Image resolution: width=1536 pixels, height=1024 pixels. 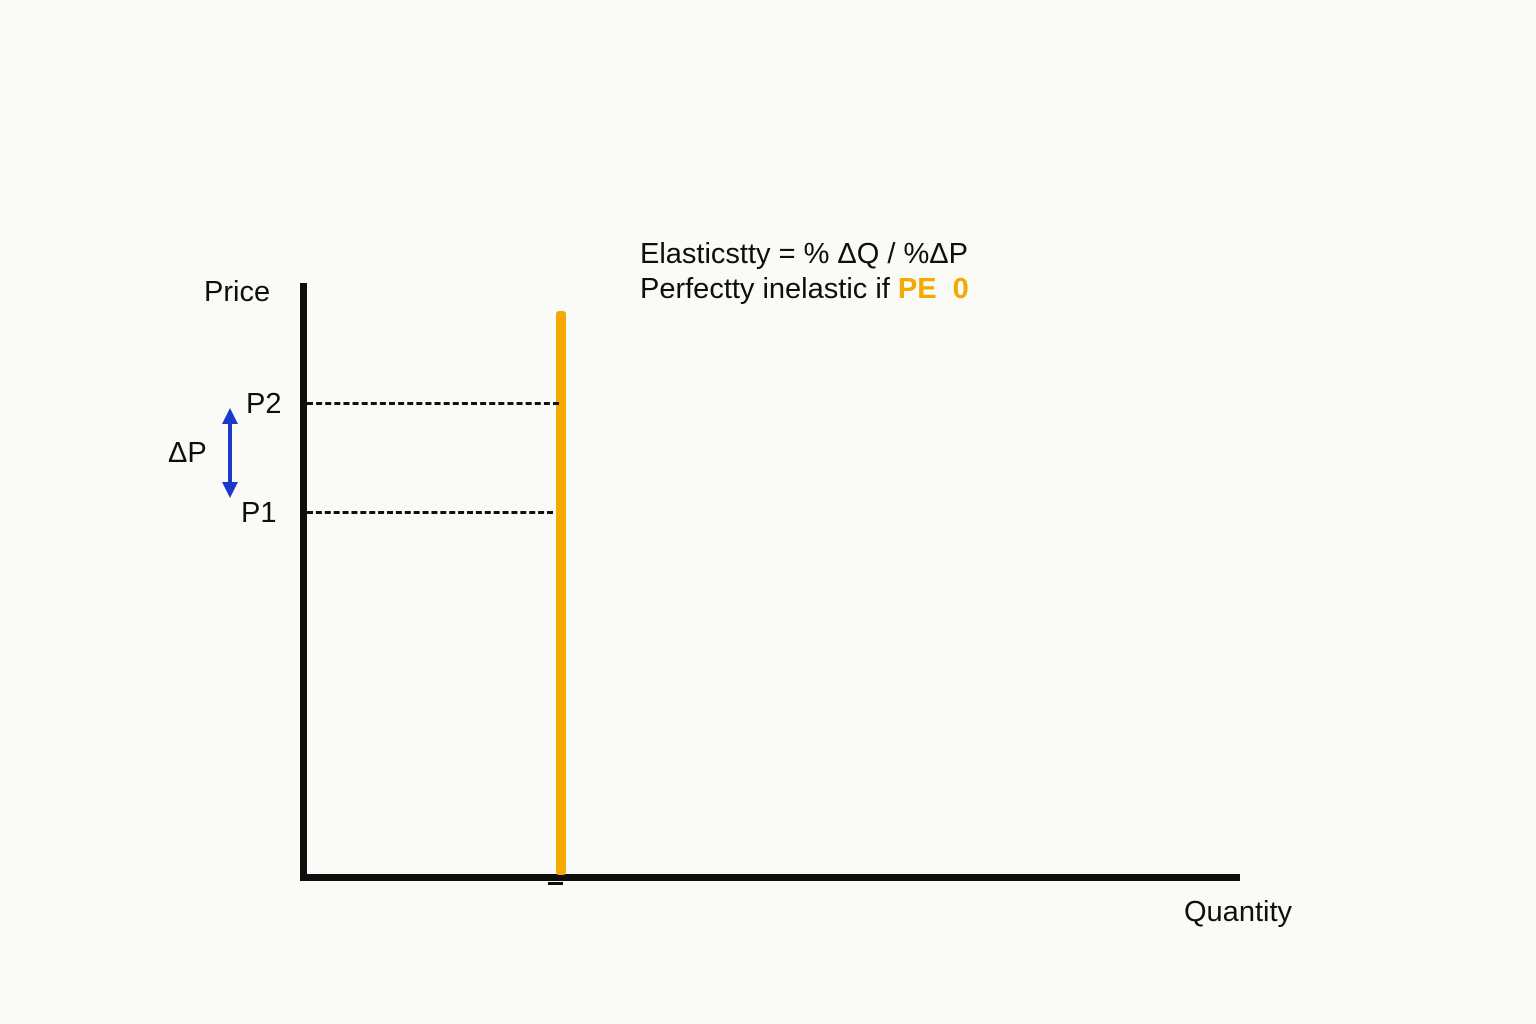 I want to click on p1-dashed-line, so click(x=430, y=512).